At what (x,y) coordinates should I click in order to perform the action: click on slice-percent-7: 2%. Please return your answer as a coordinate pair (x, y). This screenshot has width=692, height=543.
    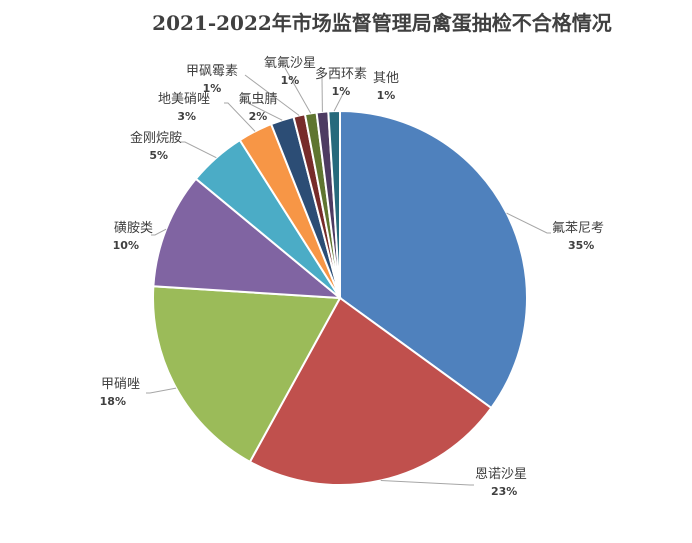
    Looking at the image, I should click on (258, 116).